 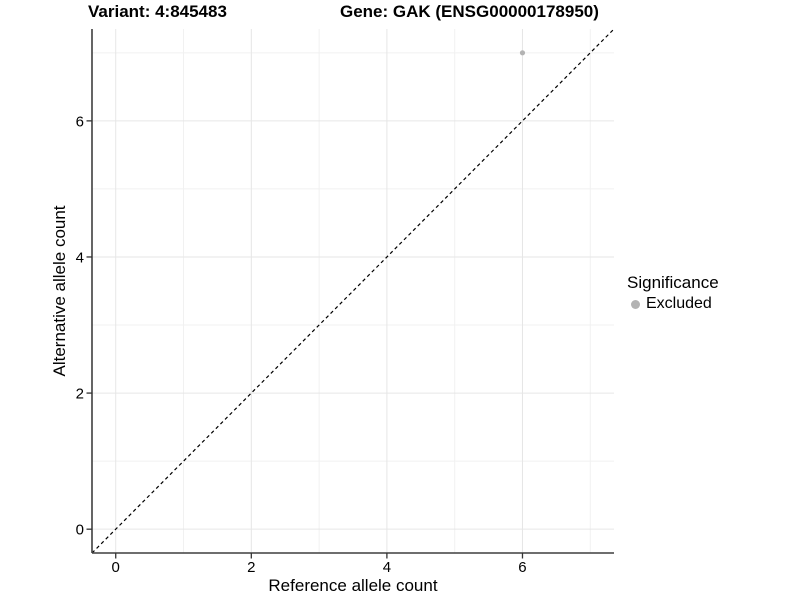 I want to click on x-tick-label: 4, so click(x=387, y=567).